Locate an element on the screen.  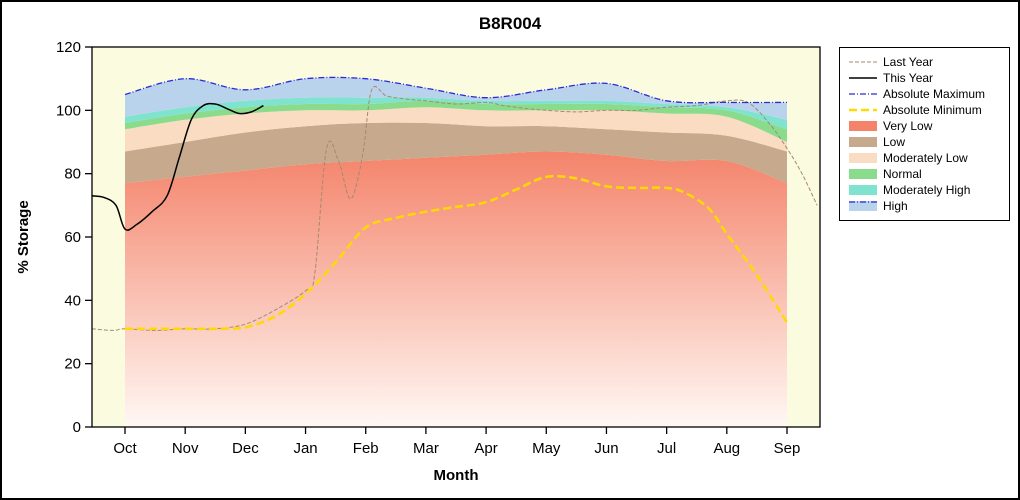
legend-item: Moderately Low is located at coordinates (924, 158).